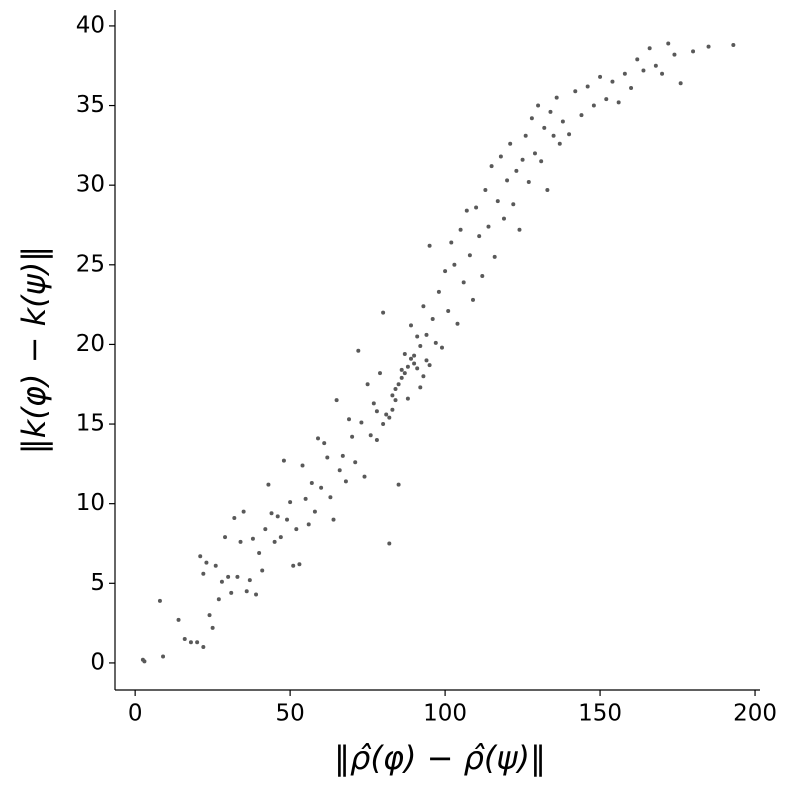 This screenshot has height=790, width=792. I want to click on x-axis-label: ‖ρ̂(φ) − ρ̂(ψ)‖, so click(440, 758).